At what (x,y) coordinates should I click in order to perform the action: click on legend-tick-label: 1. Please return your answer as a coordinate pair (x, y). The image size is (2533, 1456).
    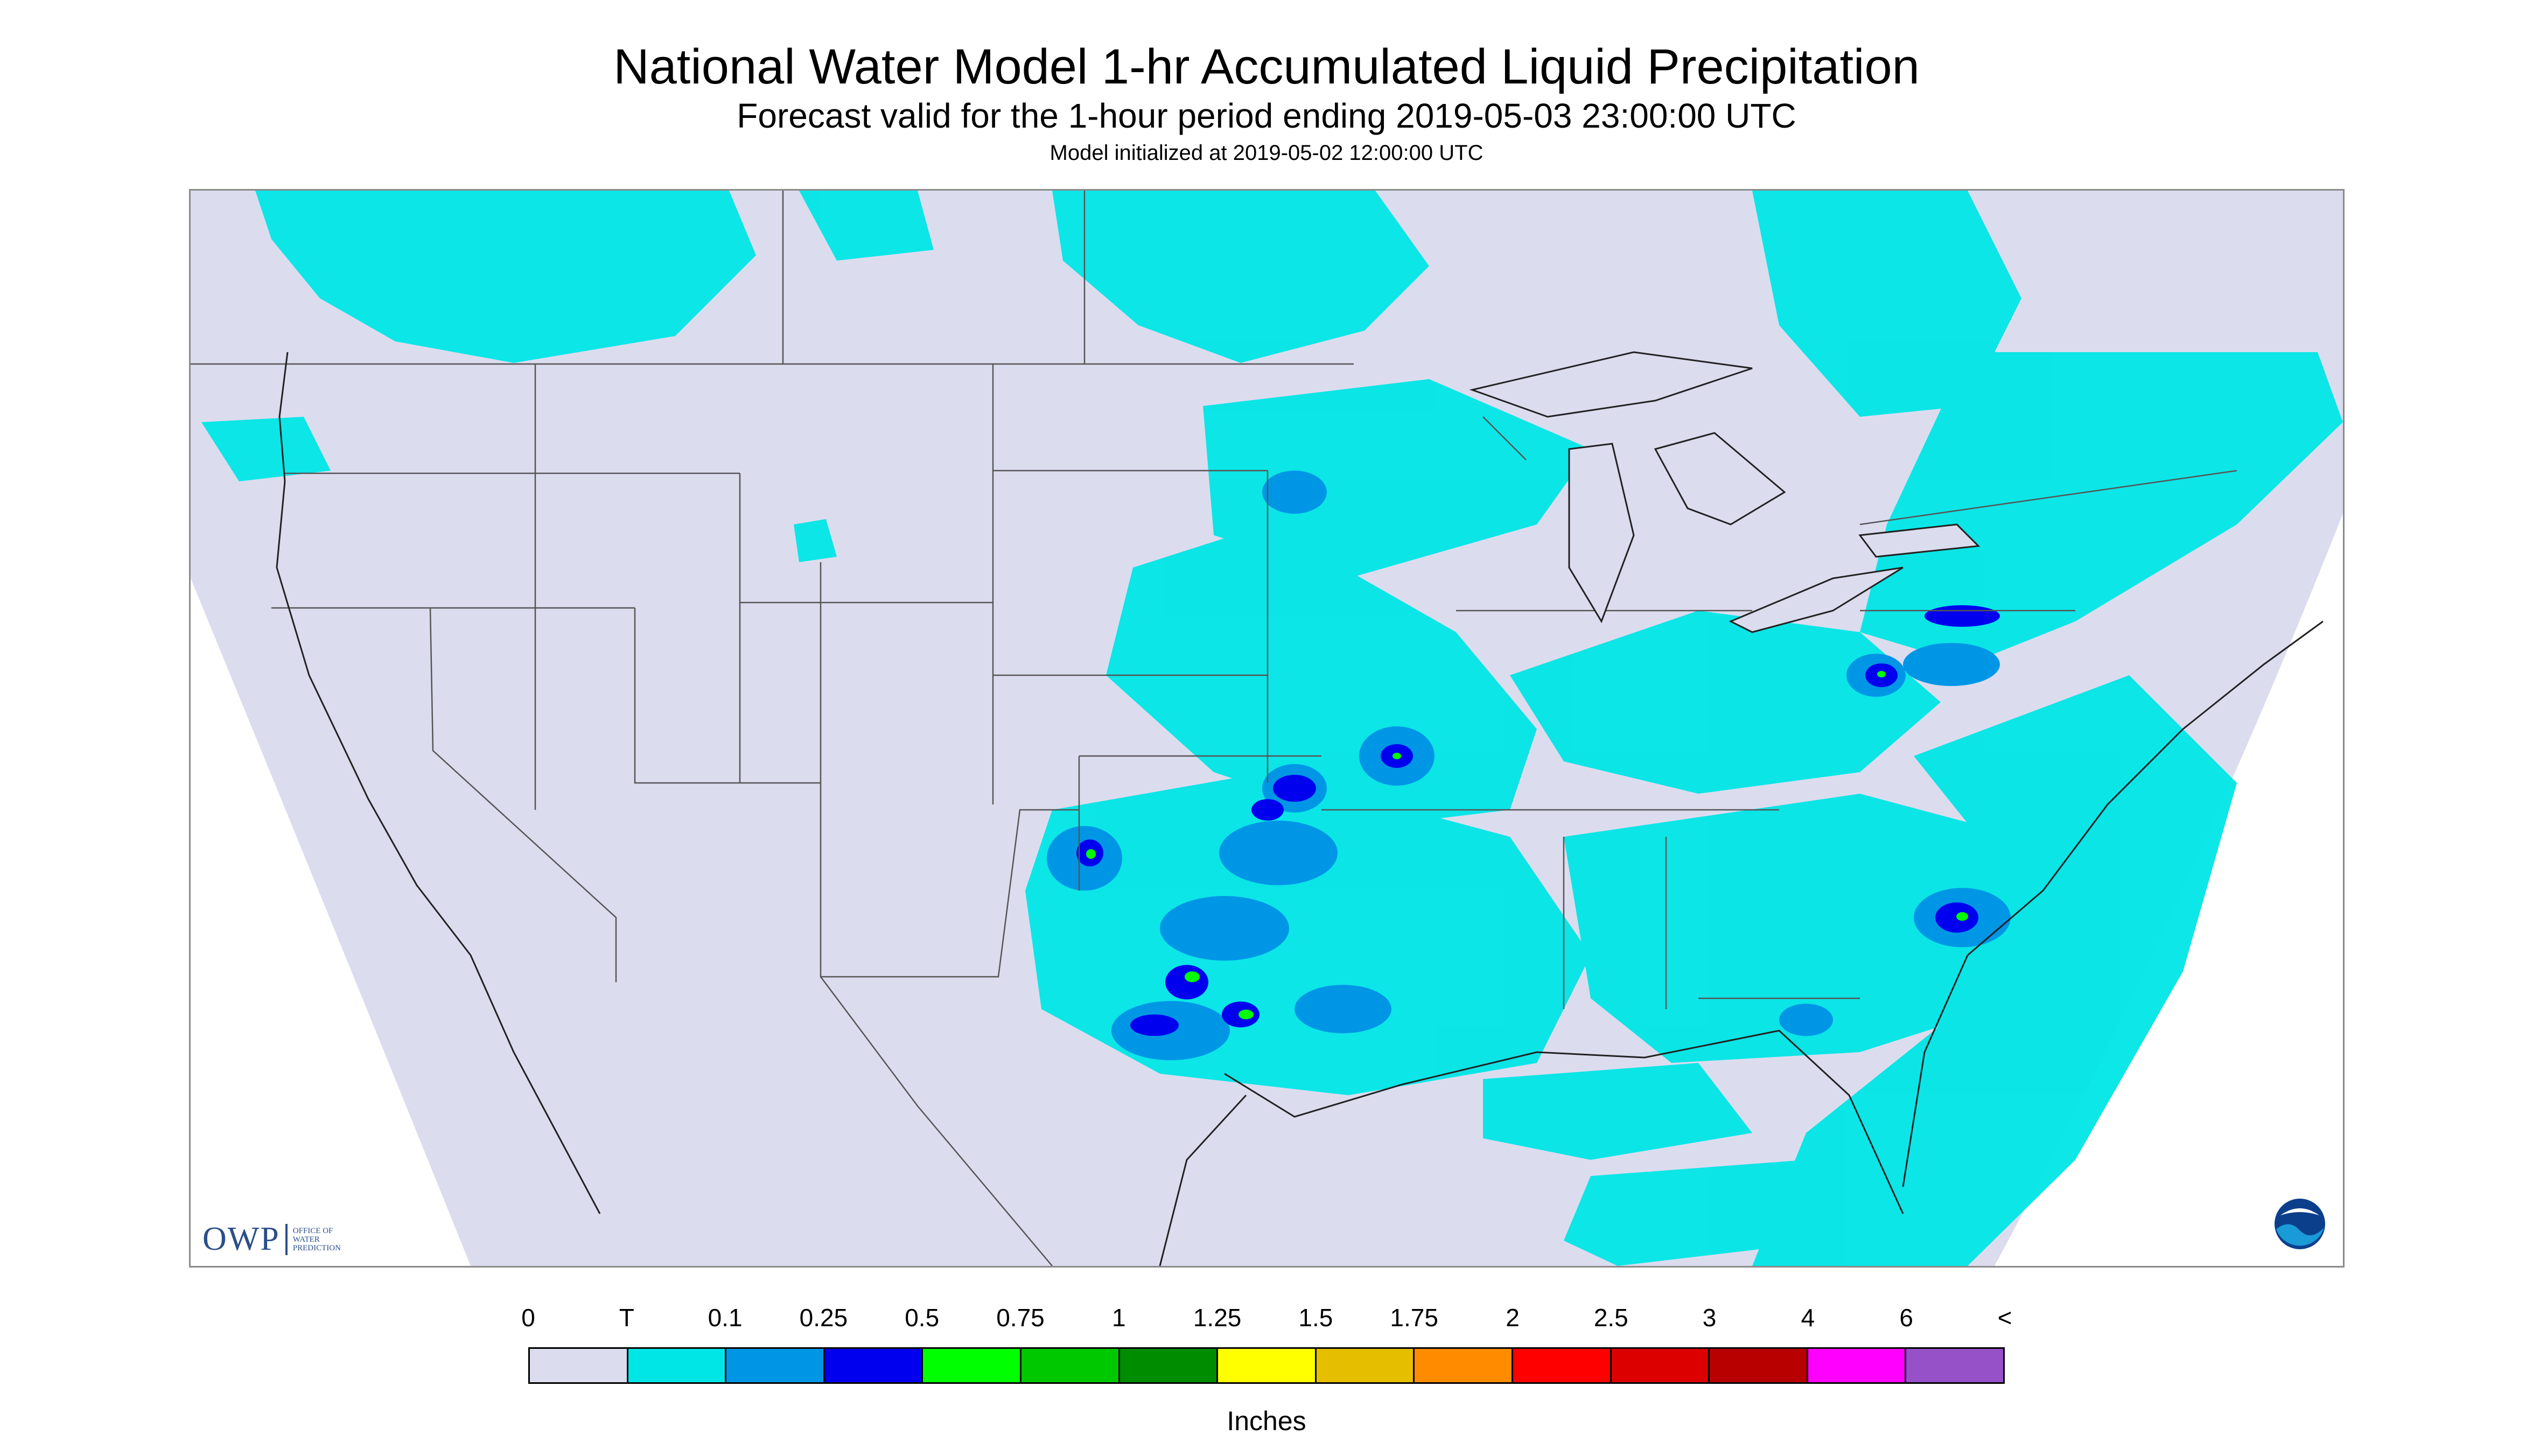
    Looking at the image, I should click on (1119, 1318).